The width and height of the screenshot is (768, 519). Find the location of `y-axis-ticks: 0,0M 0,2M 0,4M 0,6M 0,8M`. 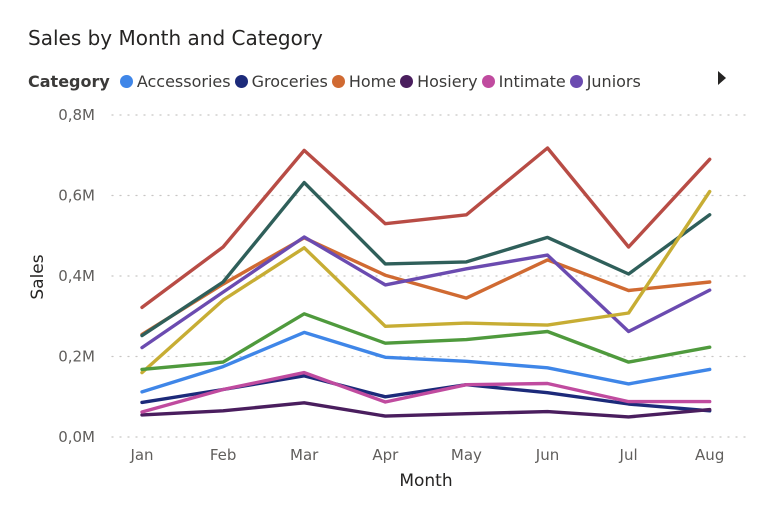

y-axis-ticks: 0,0M 0,2M 0,4M 0,6M 0,8M is located at coordinates (76, 276).